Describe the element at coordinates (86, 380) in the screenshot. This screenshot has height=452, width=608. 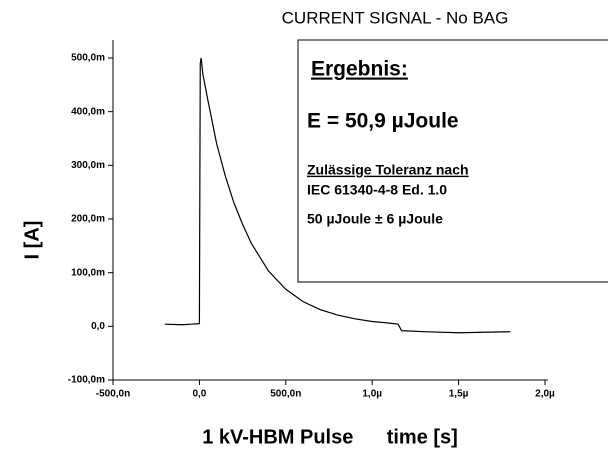
I see `y-tick-label: -100,0m` at that location.